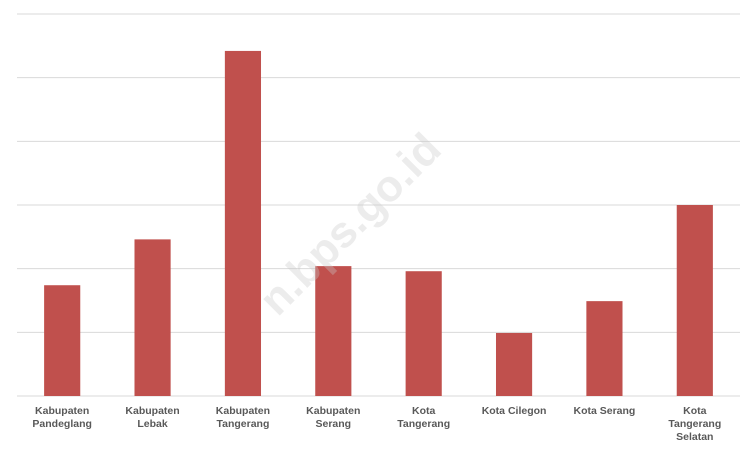 Image resolution: width=745 pixels, height=457 pixels. What do you see at coordinates (243, 417) in the screenshot?
I see `x-tick-label: Kabupaten Tangerang` at bounding box center [243, 417].